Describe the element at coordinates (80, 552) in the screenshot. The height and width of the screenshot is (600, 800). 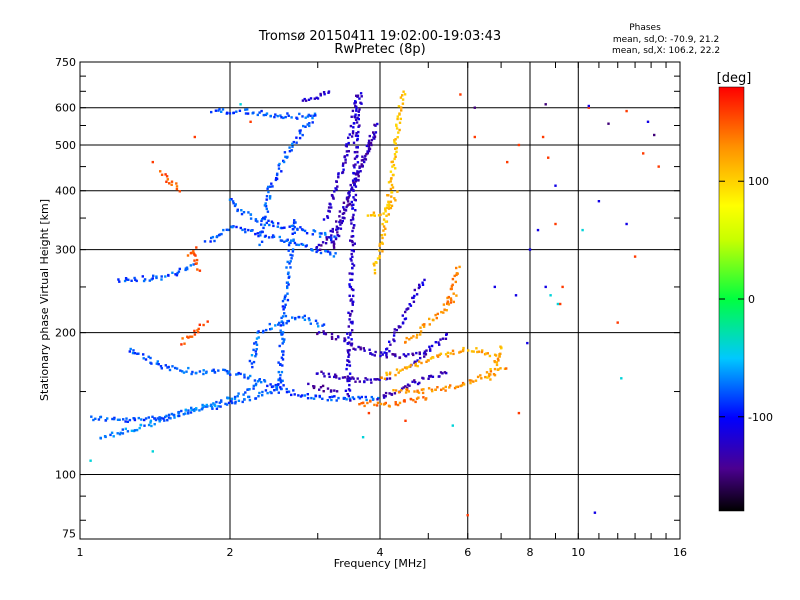
I see `x-tick-label: 1` at that location.